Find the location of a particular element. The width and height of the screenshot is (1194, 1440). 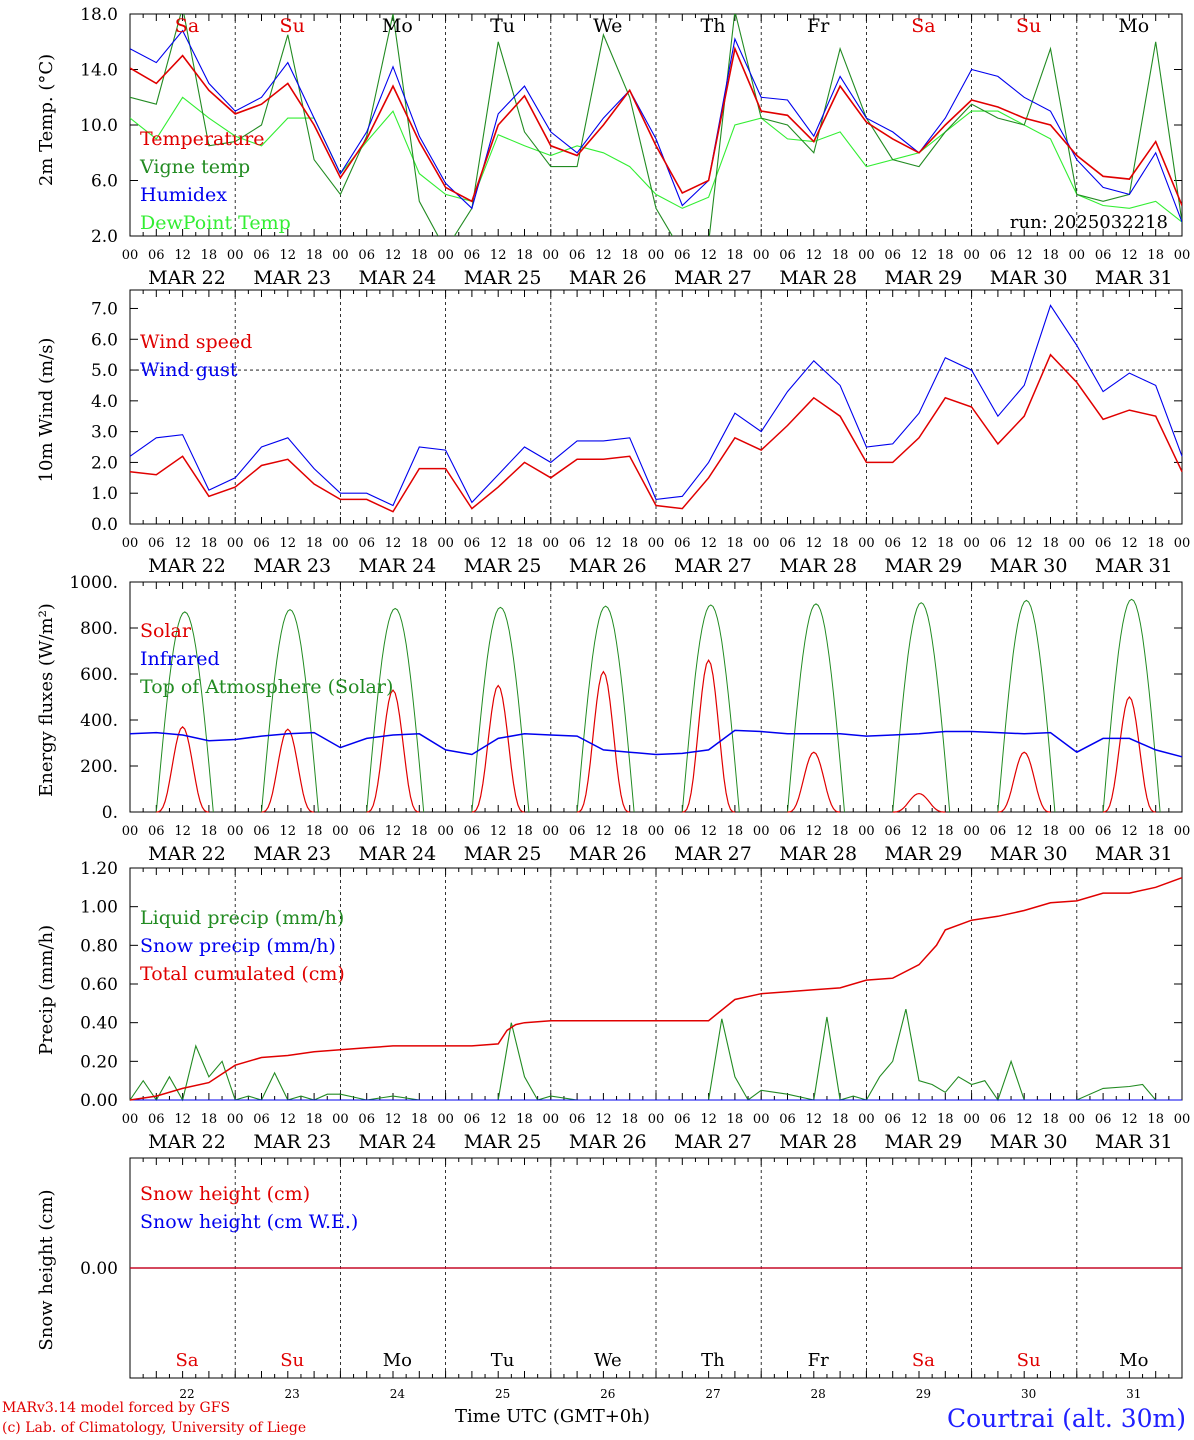

y-axis-label: 10m Wind (m/s) is located at coordinates (46, 410).